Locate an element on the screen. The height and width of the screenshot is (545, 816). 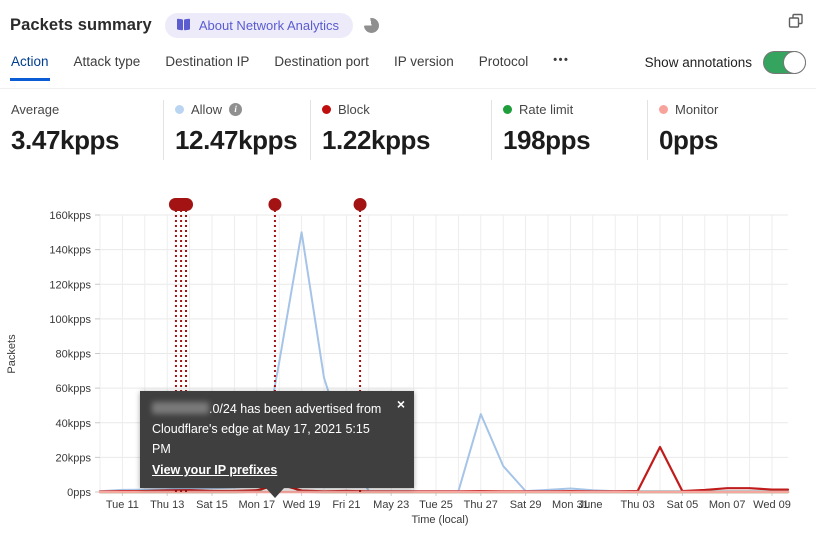
stat-average: Average 3.47kpps is located at coordinates (81, 130).